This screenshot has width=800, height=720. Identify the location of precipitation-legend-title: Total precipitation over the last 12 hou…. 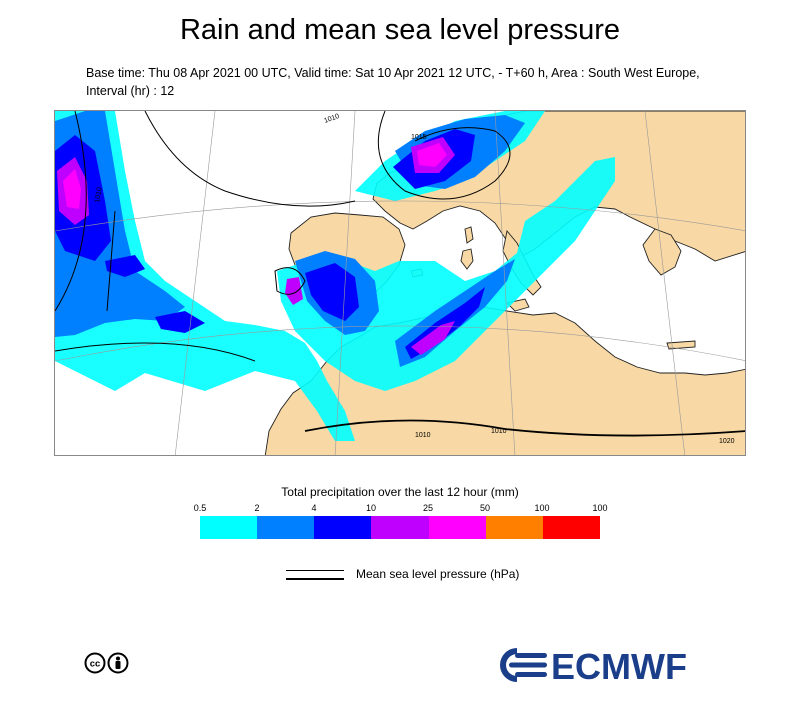
(400, 492).